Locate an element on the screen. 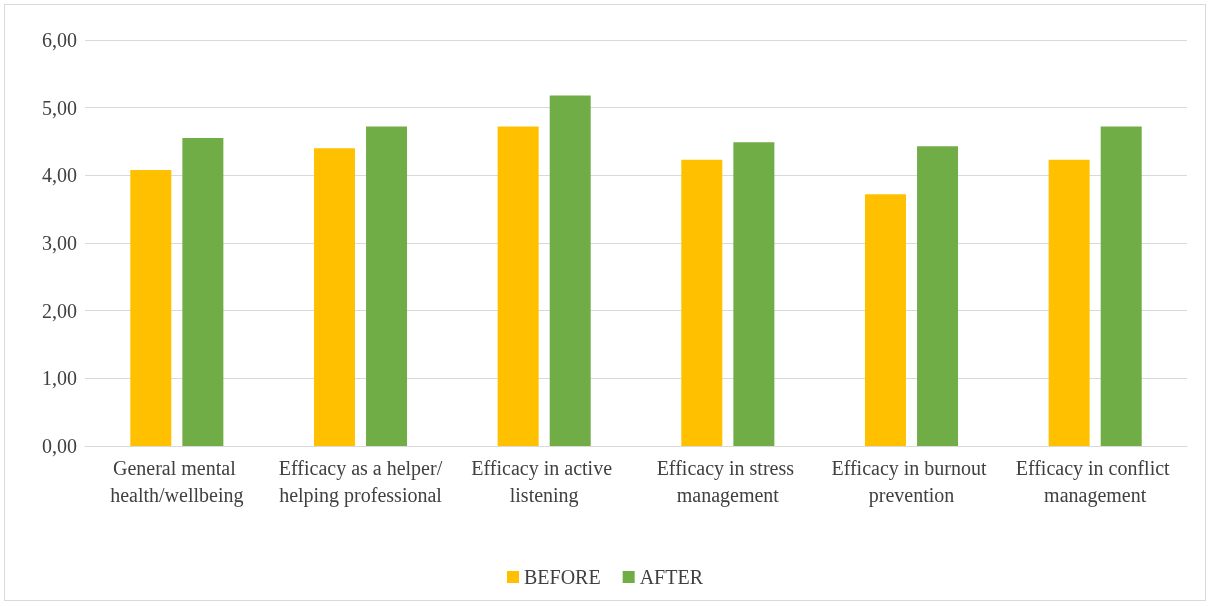 This screenshot has height=607, width=1214. y-tick-label: 6,00 is located at coordinates (59, 40).